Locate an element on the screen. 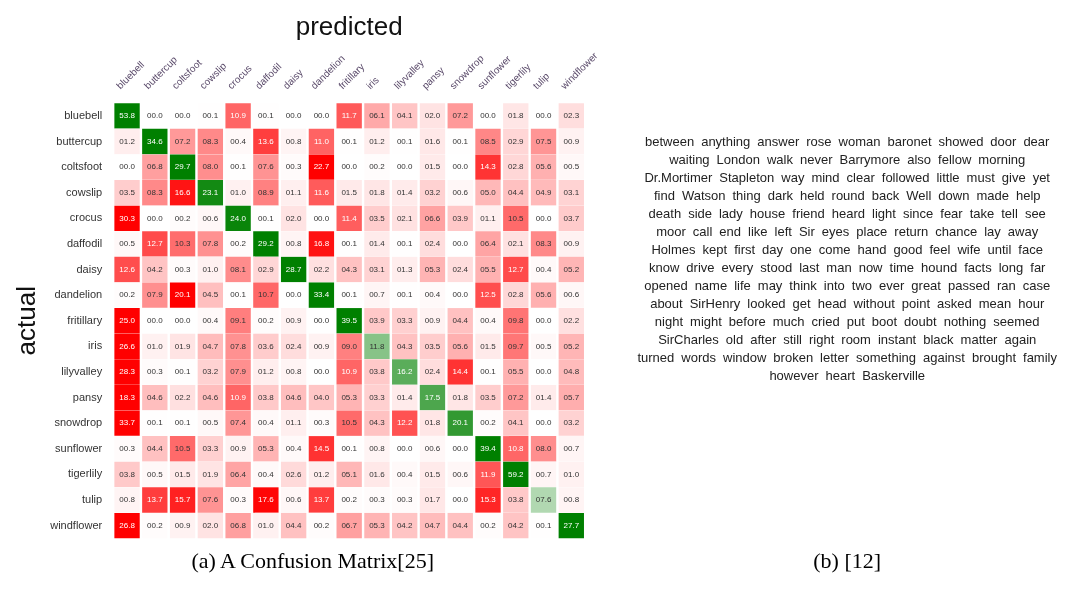  text: black is located at coordinates (938, 339).